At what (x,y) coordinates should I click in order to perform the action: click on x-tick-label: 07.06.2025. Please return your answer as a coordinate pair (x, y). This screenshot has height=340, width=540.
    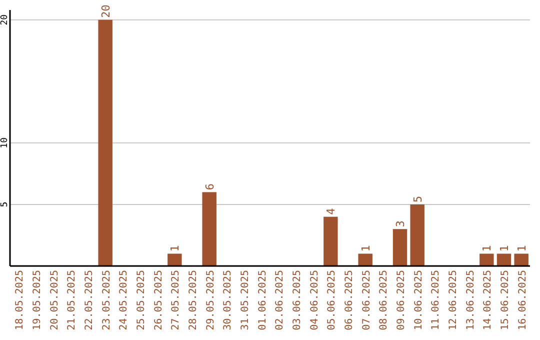
    Looking at the image, I should click on (366, 300).